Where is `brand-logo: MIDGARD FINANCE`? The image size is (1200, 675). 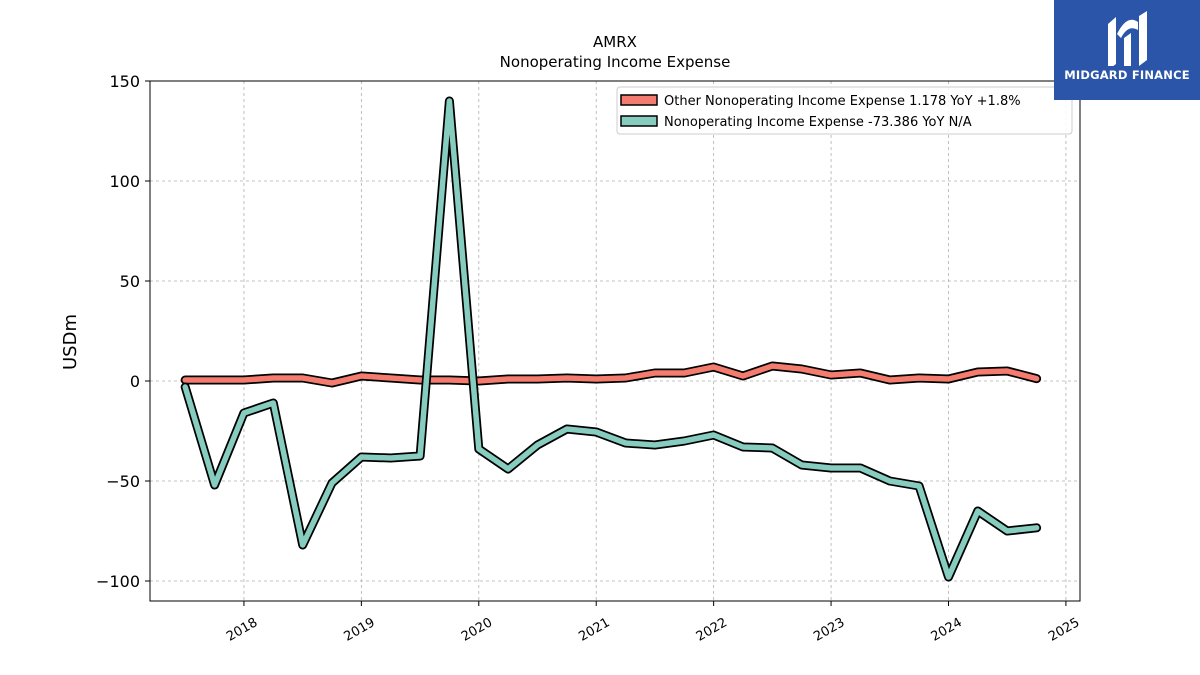
brand-logo: MIDGARD FINANCE is located at coordinates (1127, 50).